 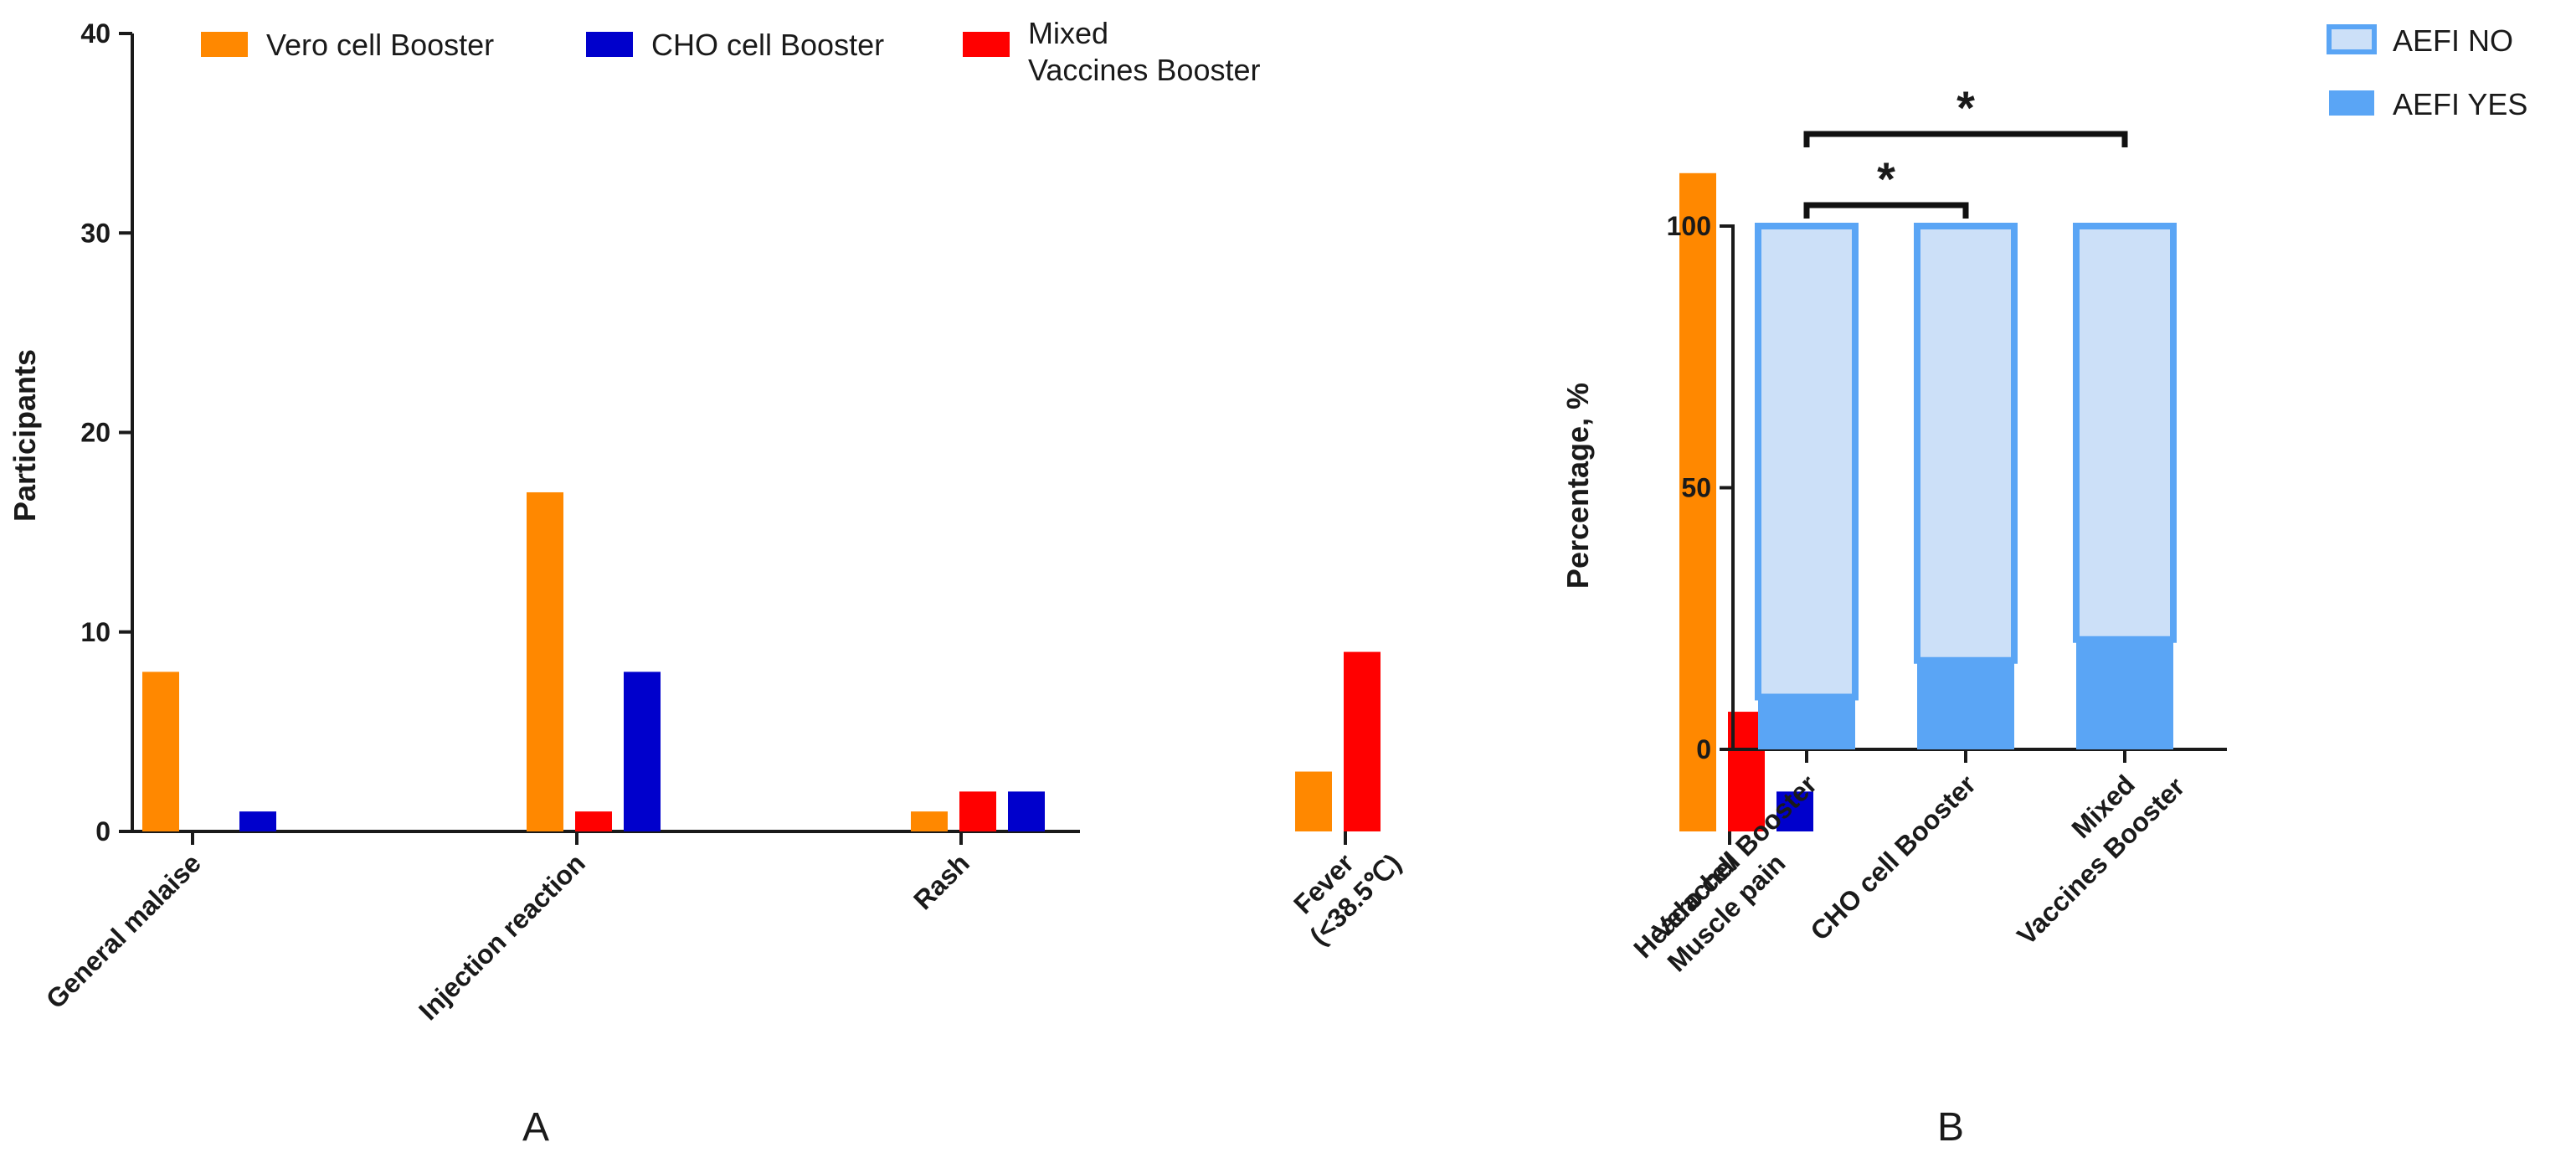 I want to click on legend-label: CHO cell Booster, so click(x=767, y=45).